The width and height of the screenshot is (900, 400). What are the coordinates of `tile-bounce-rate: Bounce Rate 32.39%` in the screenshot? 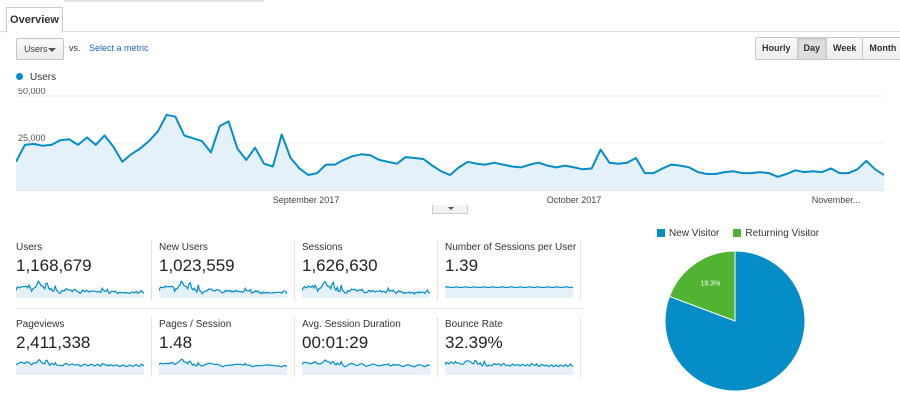 It's located at (510, 347).